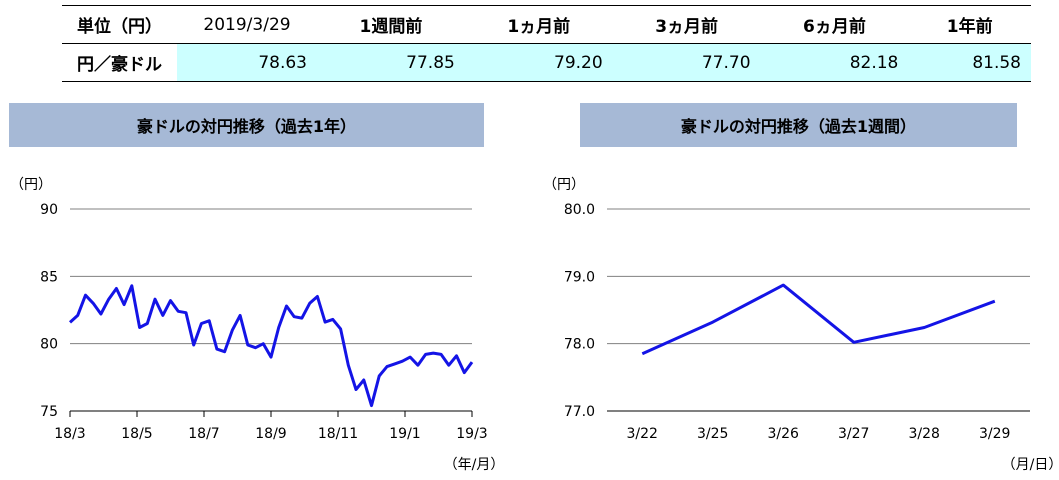  I want to click on header-date: 2019/3/29, so click(247, 24).